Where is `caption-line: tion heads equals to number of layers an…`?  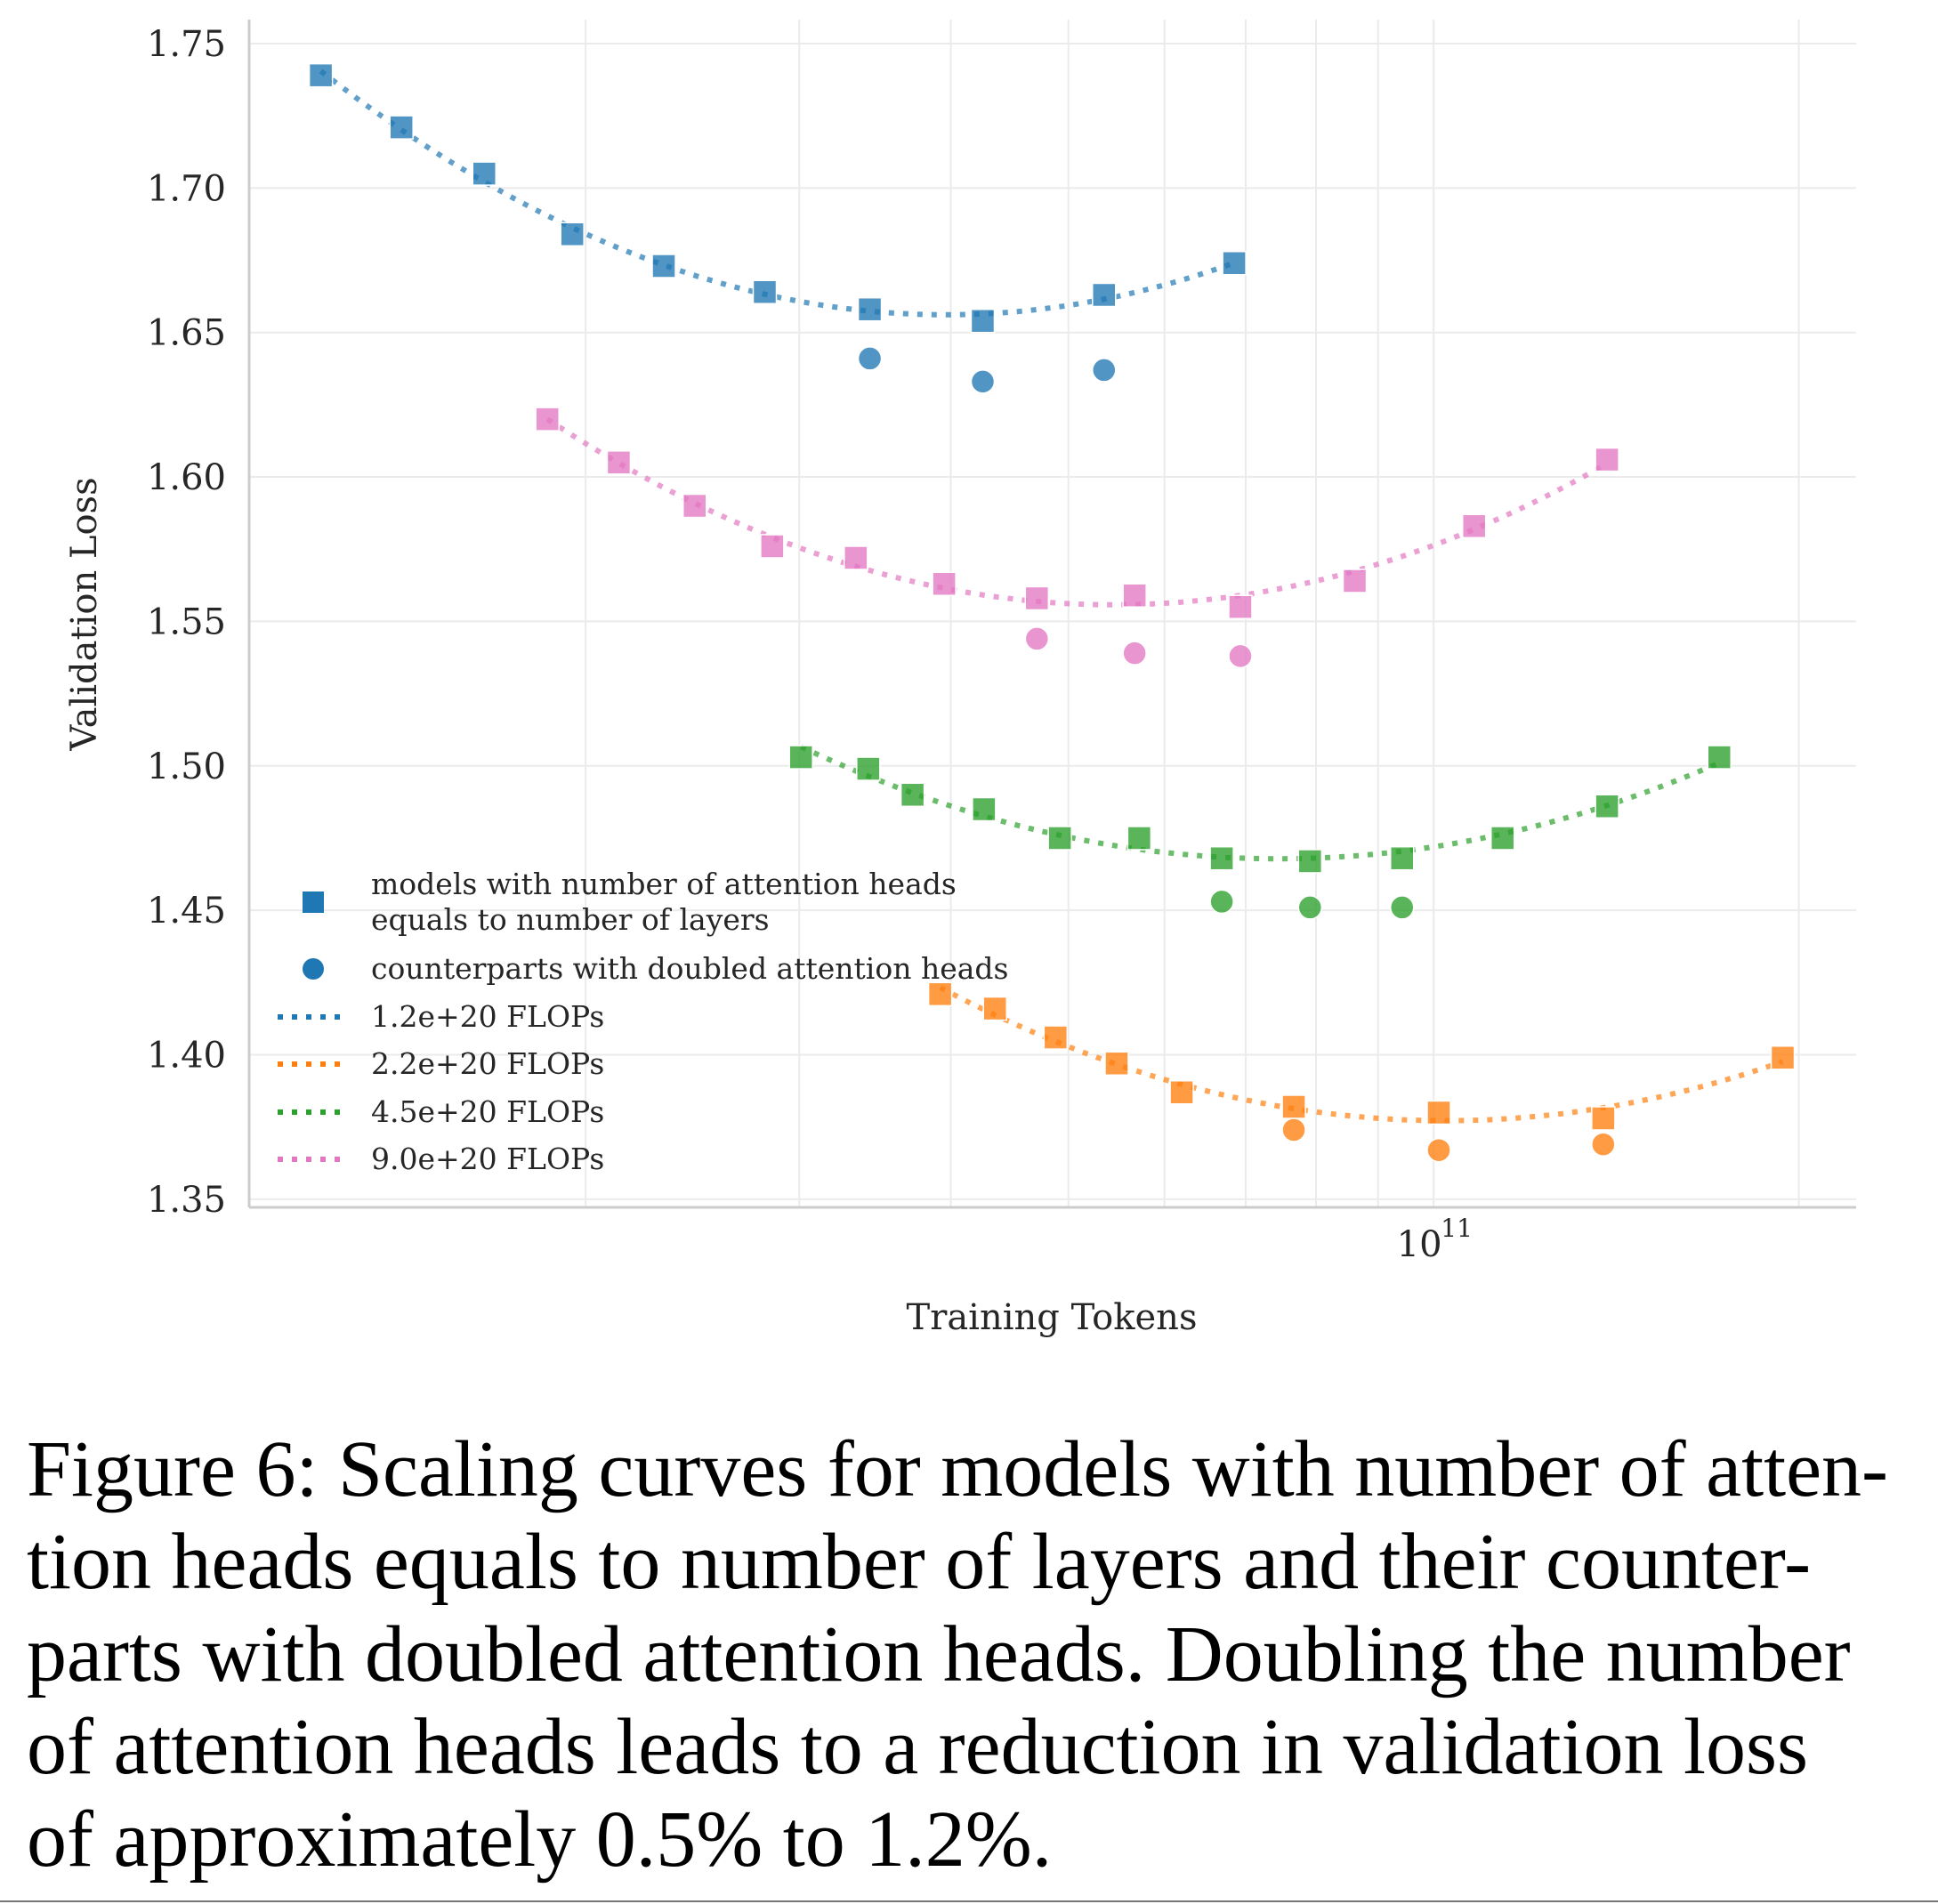
caption-line: tion heads equals to number of layers an… is located at coordinates (919, 1562).